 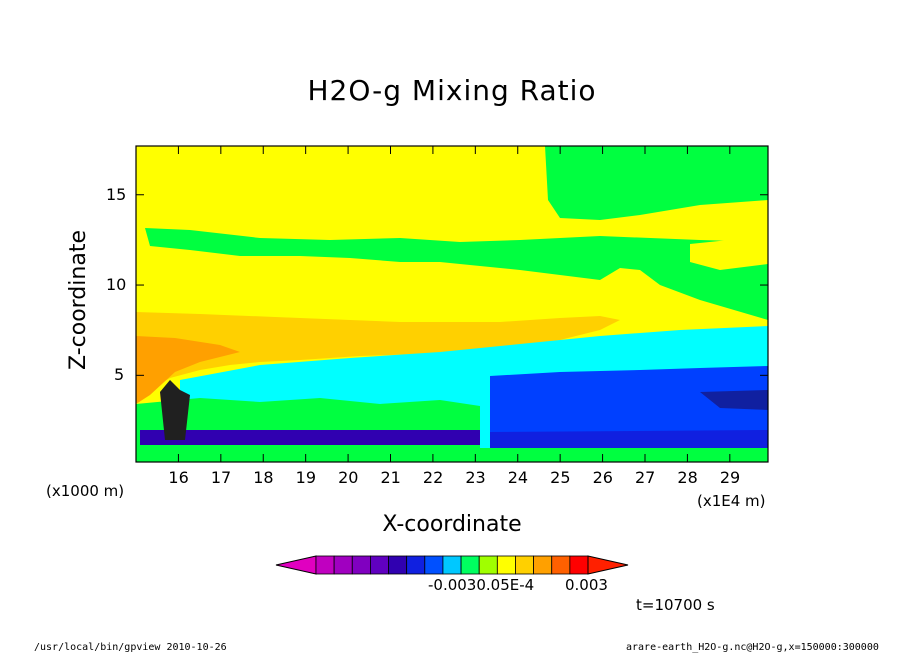 What do you see at coordinates (687, 477) in the screenshot?
I see `x-tick-label: 28` at bounding box center [687, 477].